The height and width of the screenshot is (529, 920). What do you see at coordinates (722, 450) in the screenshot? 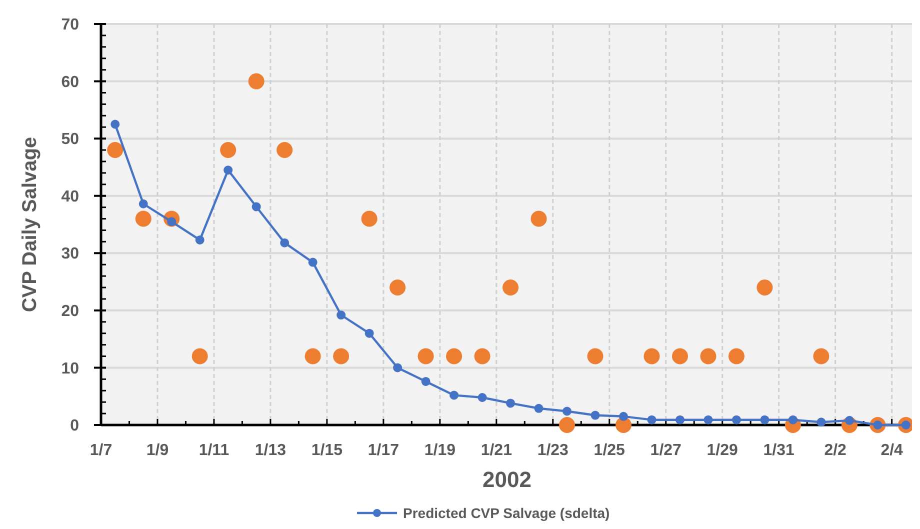
I see `x-tick-label: 1/29` at bounding box center [722, 450].